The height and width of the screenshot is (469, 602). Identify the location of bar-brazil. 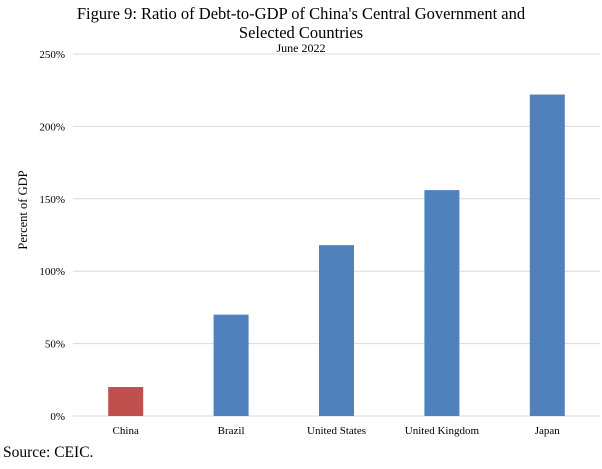
(231, 365).